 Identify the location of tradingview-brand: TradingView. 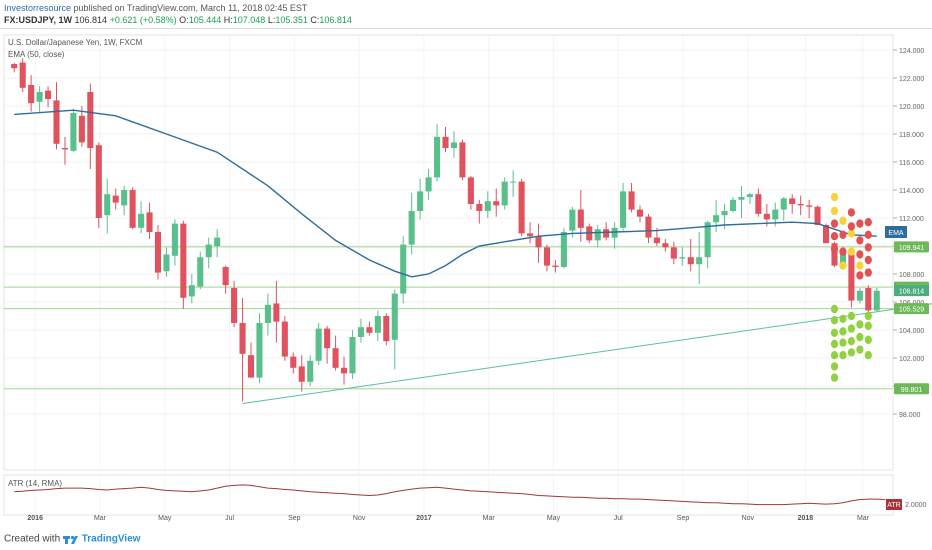
(111, 539).